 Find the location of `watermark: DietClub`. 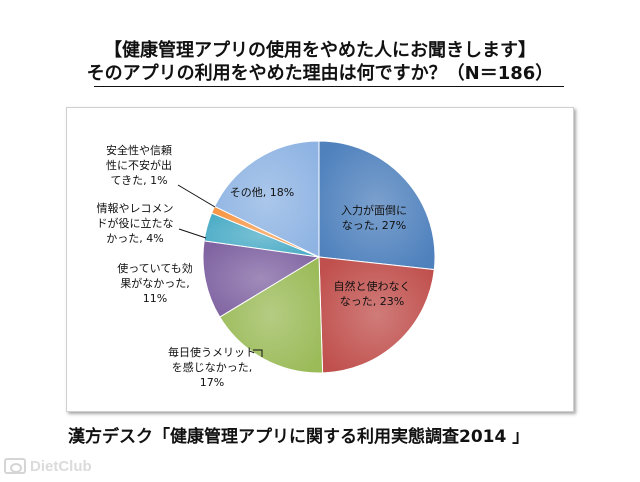

watermark: DietClub is located at coordinates (48, 466).